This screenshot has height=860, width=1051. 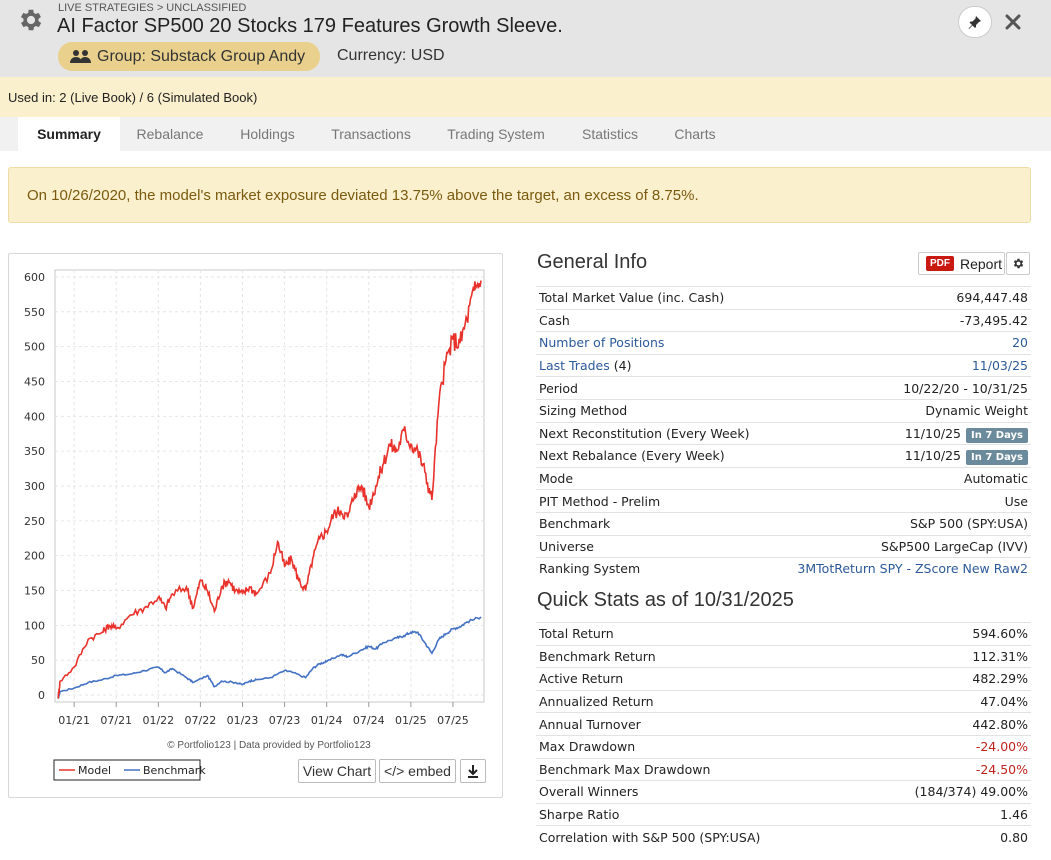 What do you see at coordinates (417, 771) in the screenshot?
I see `embed-button: </> embed` at bounding box center [417, 771].